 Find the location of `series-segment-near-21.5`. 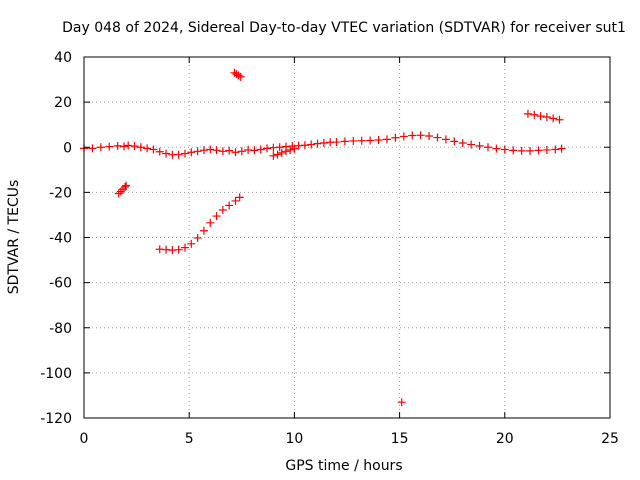

series-segment-near-21.5 is located at coordinates (543, 116).